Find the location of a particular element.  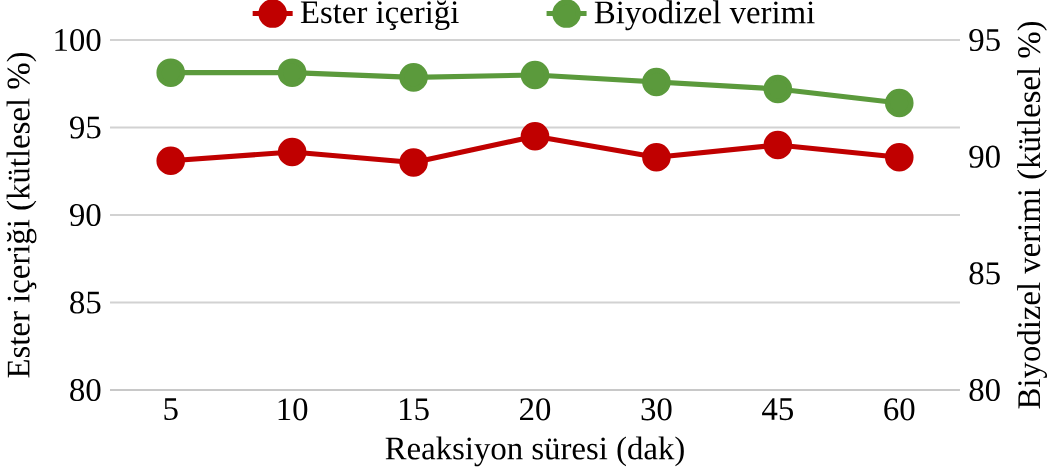

y-tick-label: 100 is located at coordinates (78, 40).